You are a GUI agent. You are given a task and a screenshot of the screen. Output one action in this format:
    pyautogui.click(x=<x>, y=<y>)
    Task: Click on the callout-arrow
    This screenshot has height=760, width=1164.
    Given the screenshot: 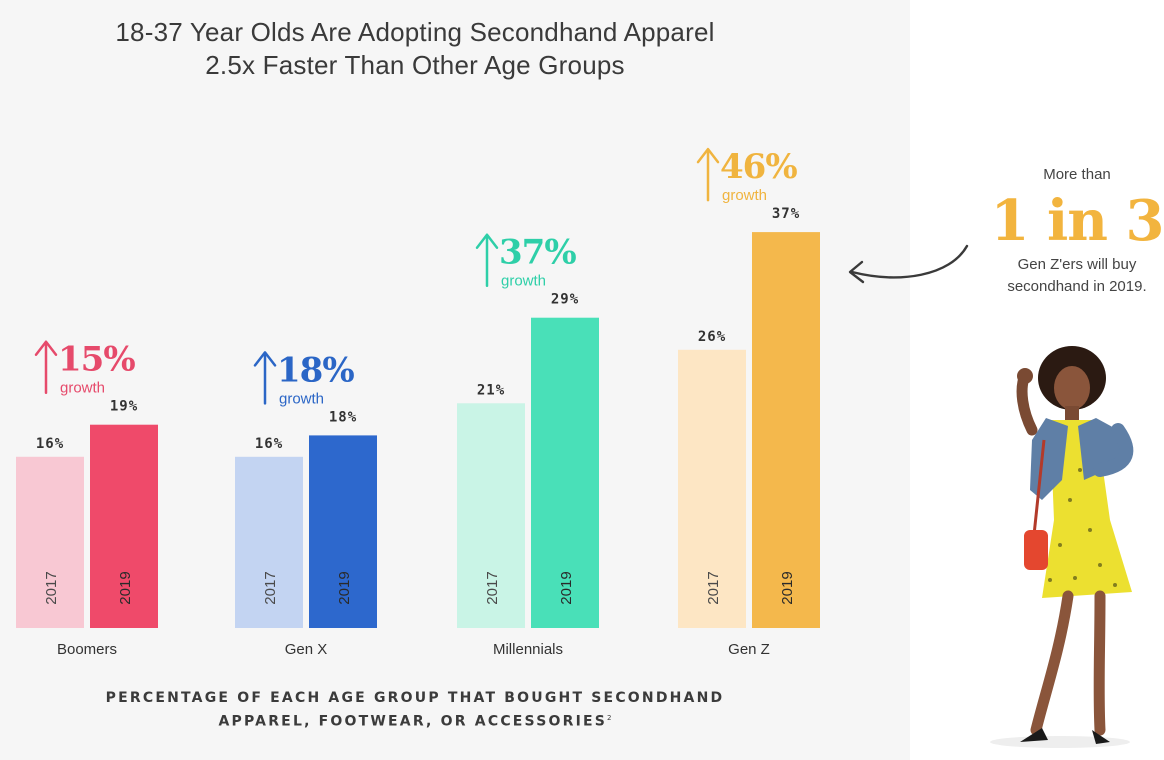 What is the action you would take?
    pyautogui.click(x=908, y=264)
    